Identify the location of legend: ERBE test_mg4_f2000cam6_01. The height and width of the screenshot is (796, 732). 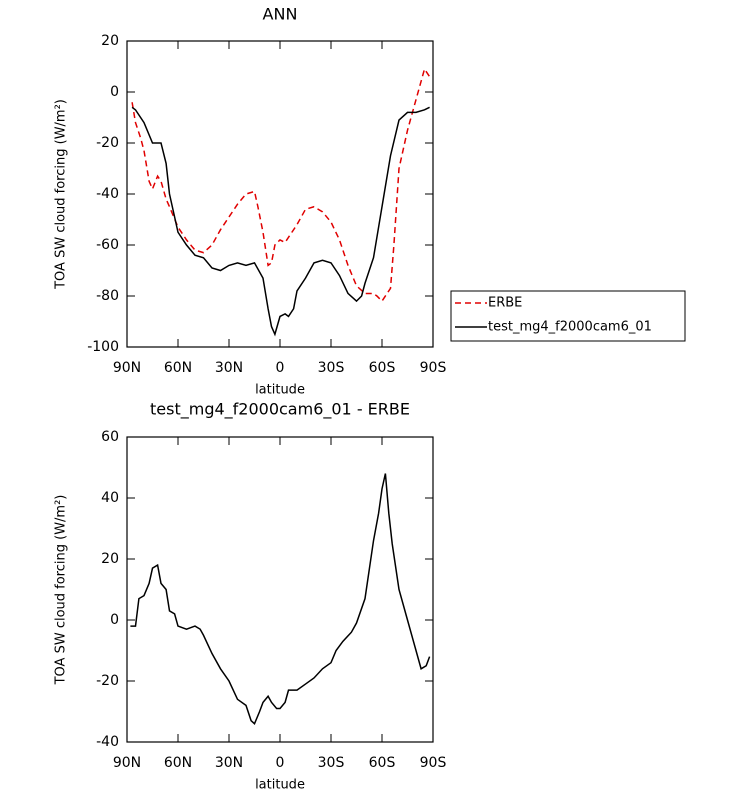
(568, 316).